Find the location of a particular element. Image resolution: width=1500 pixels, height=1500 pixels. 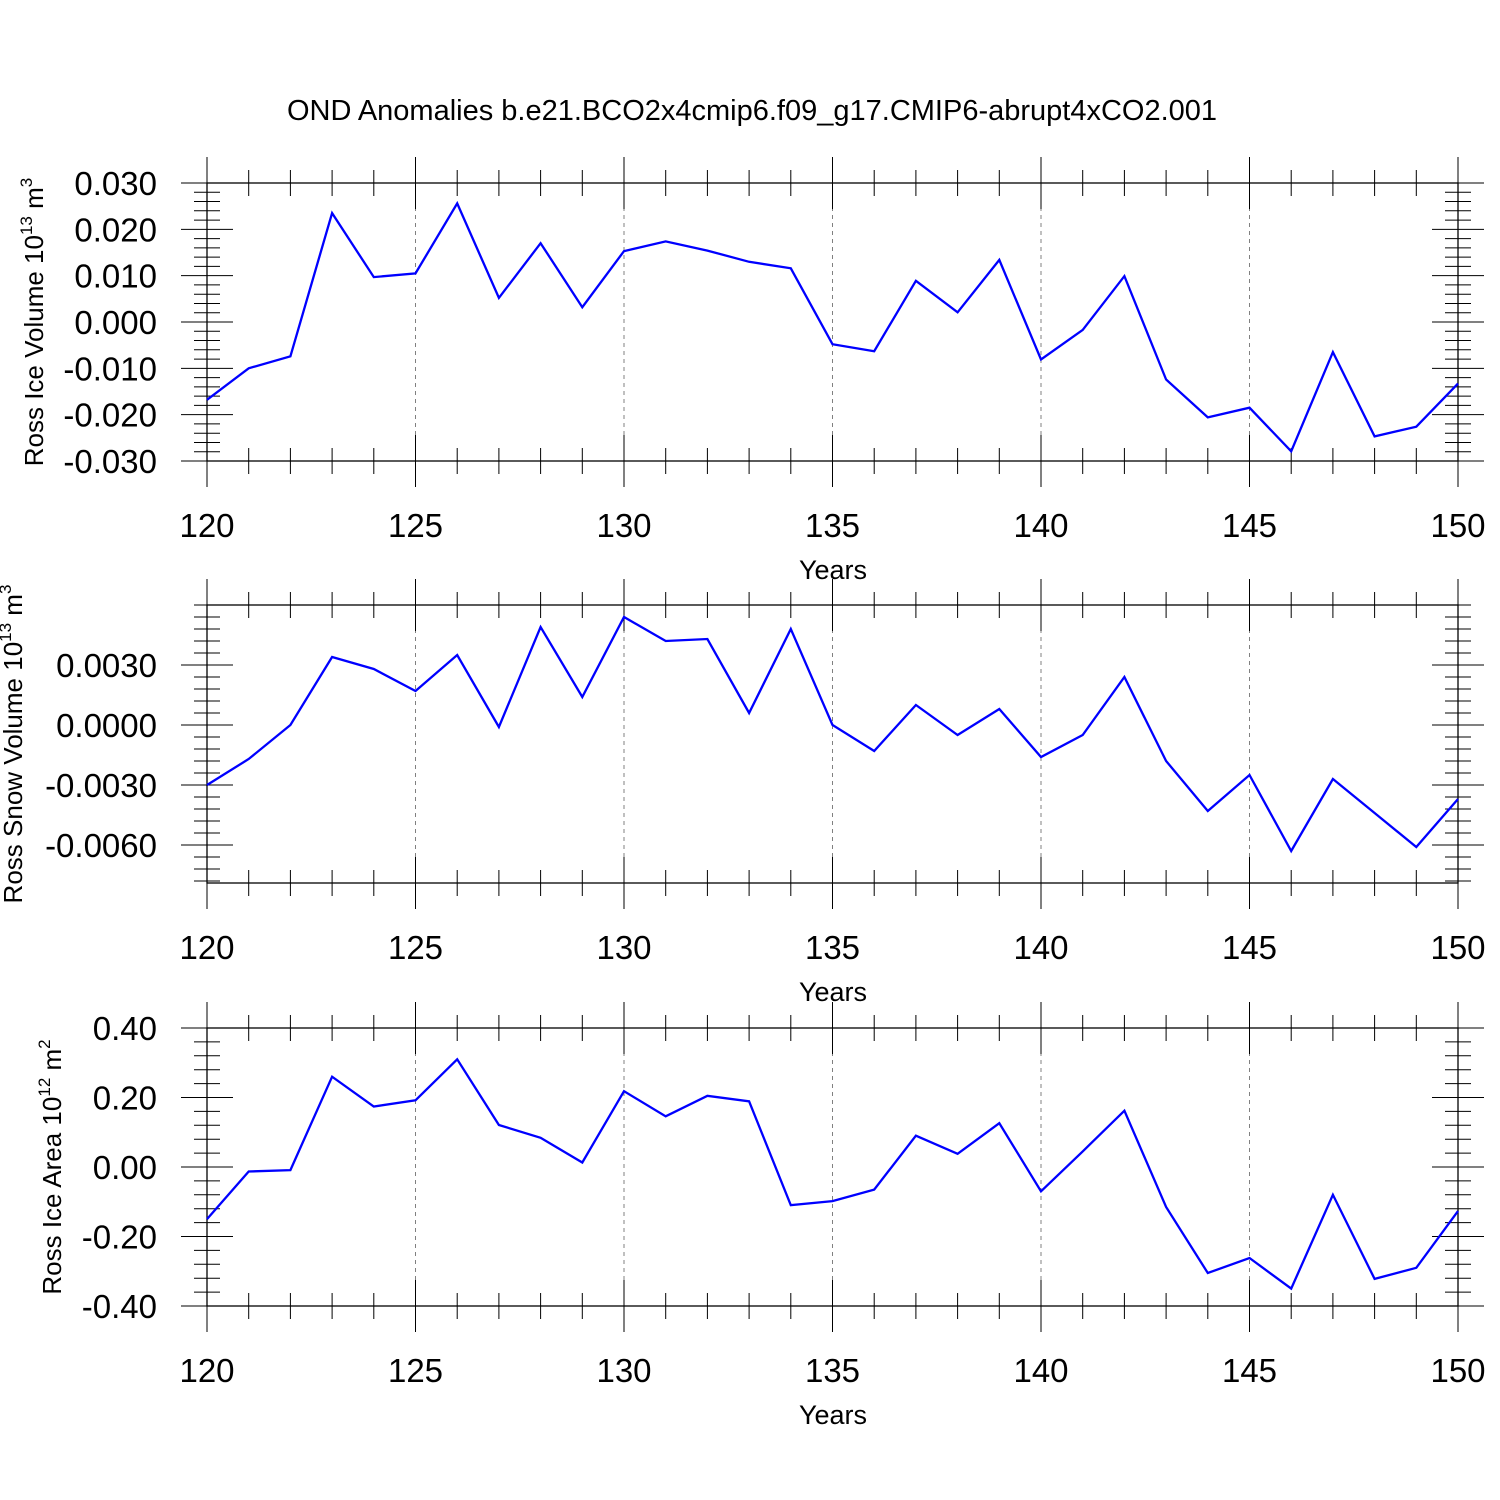

y-tick-label: -0.010 is located at coordinates (110, 368).